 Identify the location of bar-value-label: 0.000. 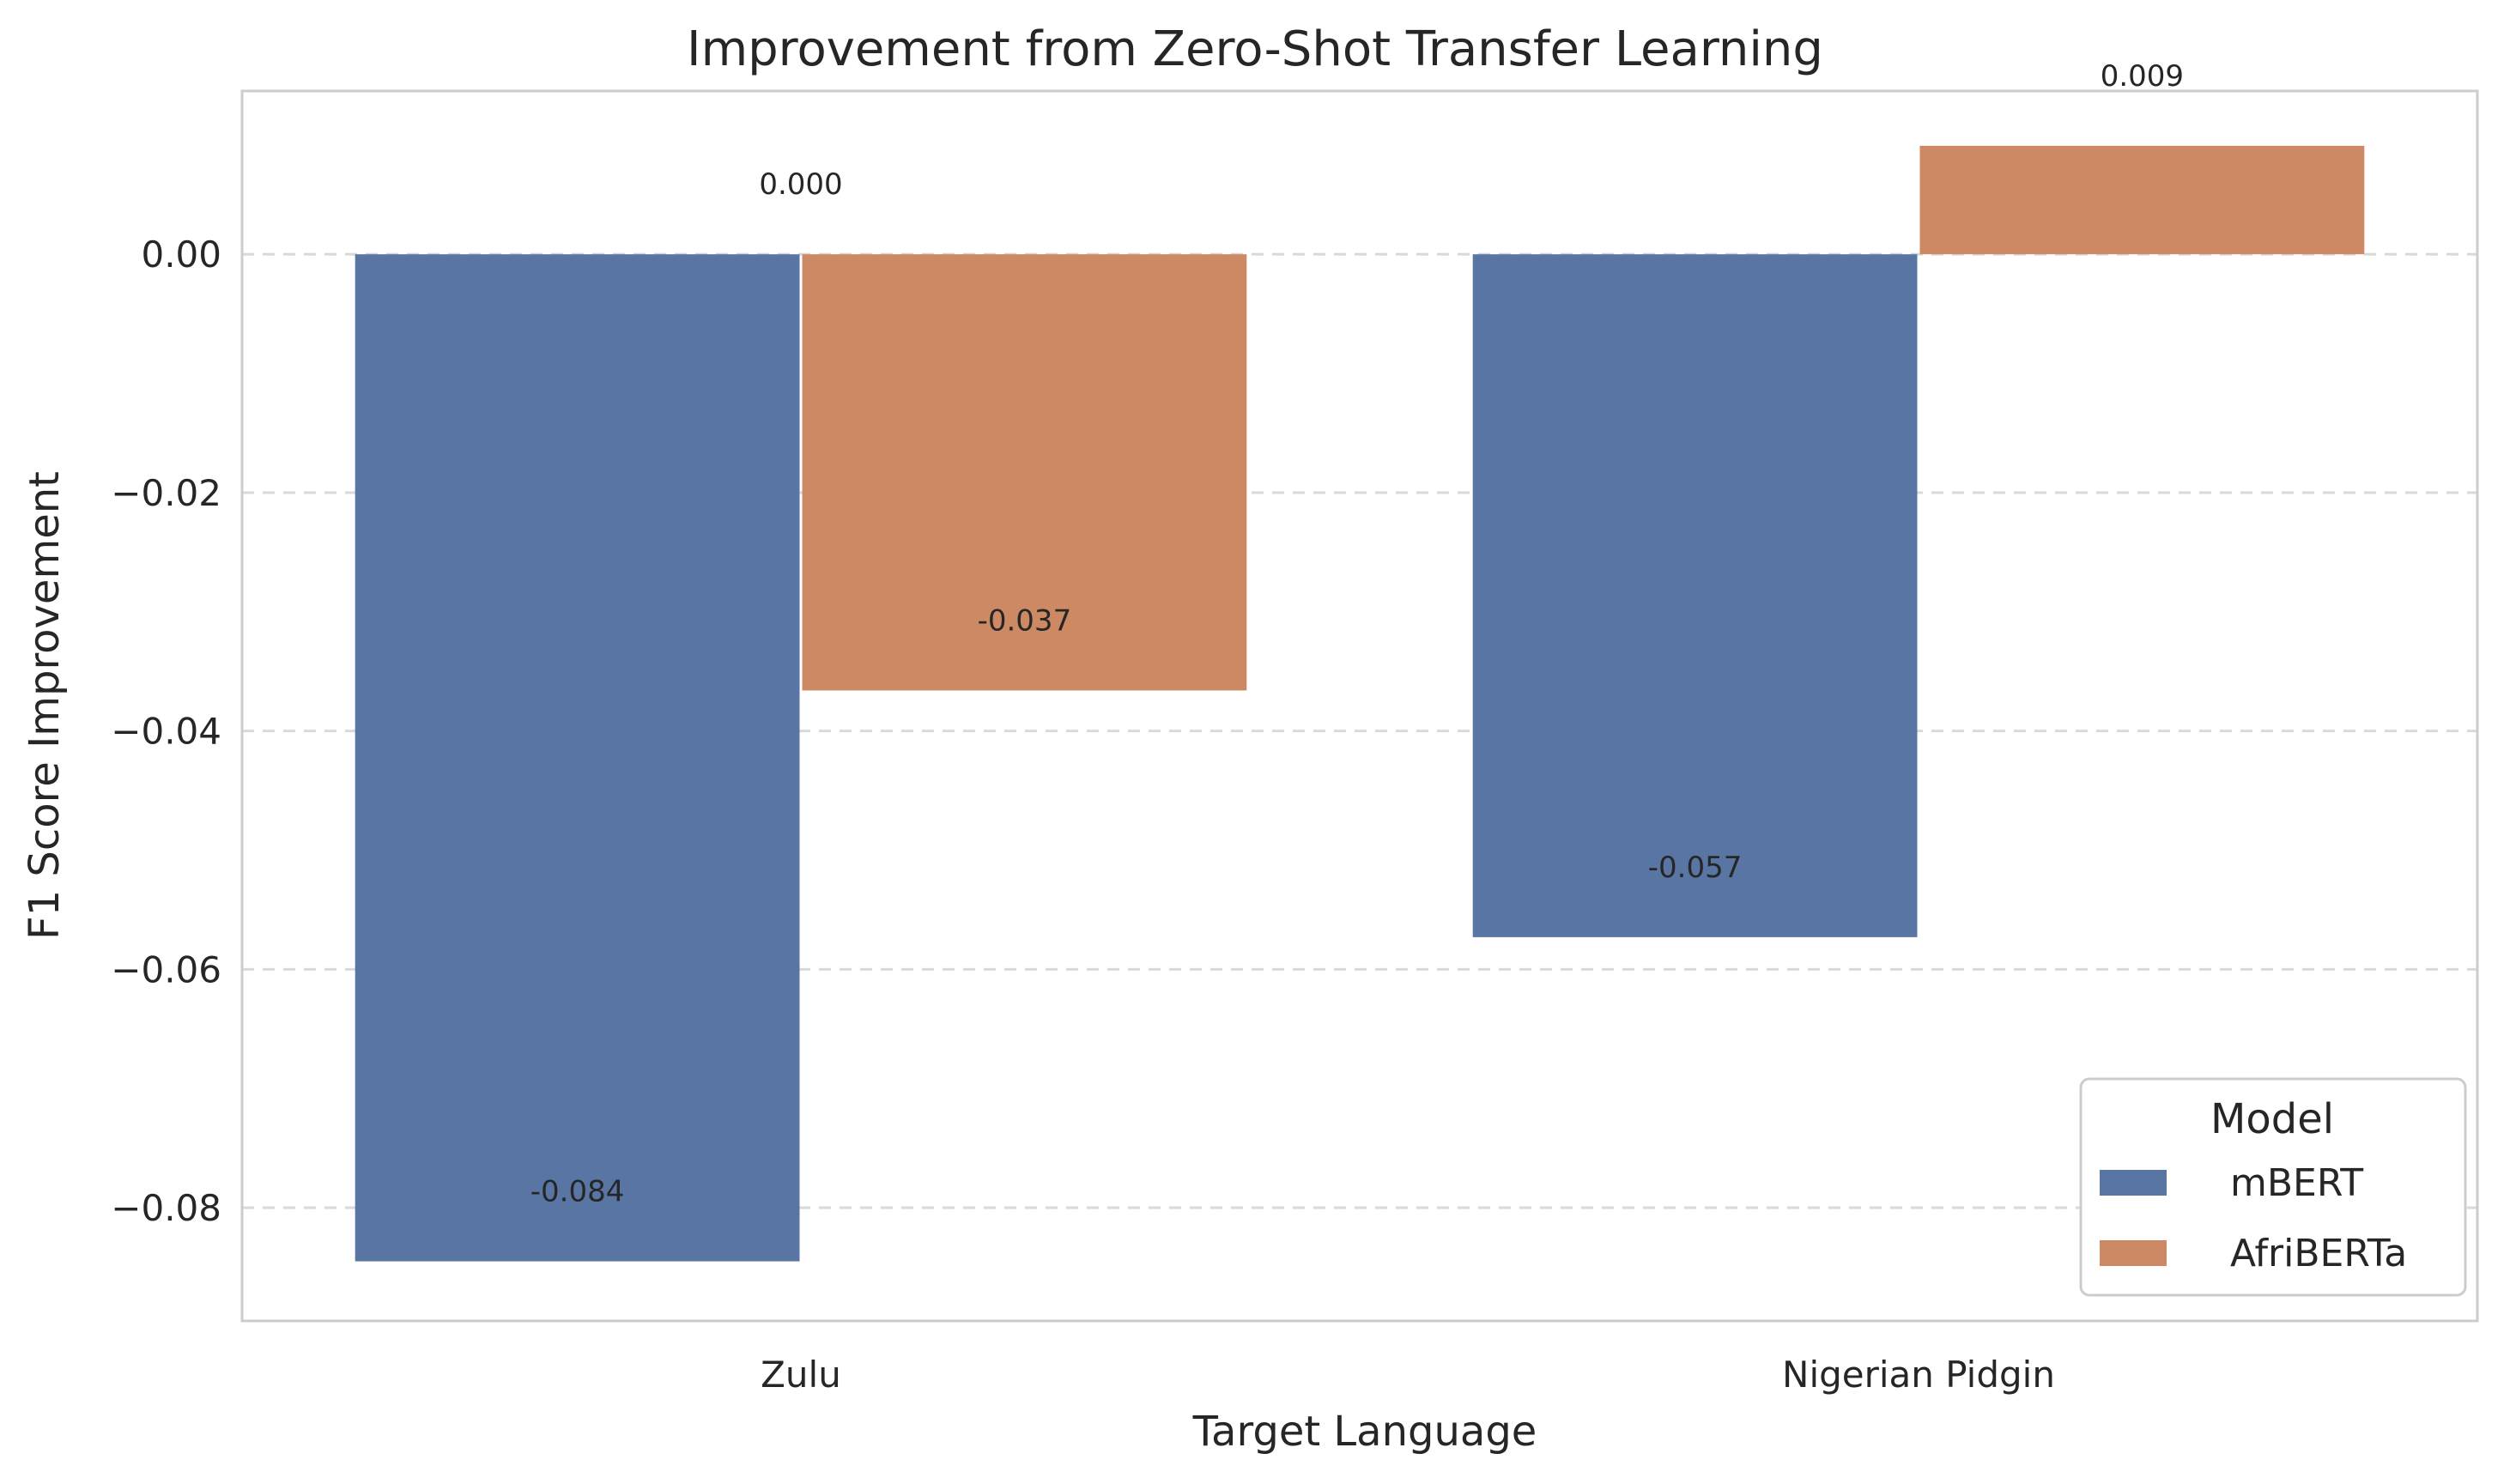
(801, 184).